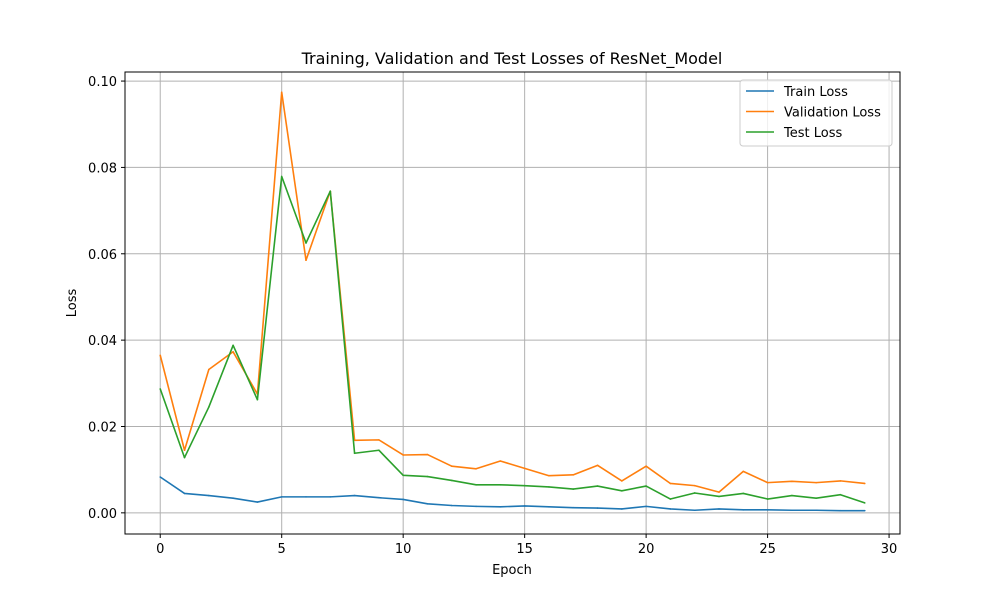 This screenshot has width=1000, height=600. I want to click on y-tick-label: 0.00, so click(102, 514).